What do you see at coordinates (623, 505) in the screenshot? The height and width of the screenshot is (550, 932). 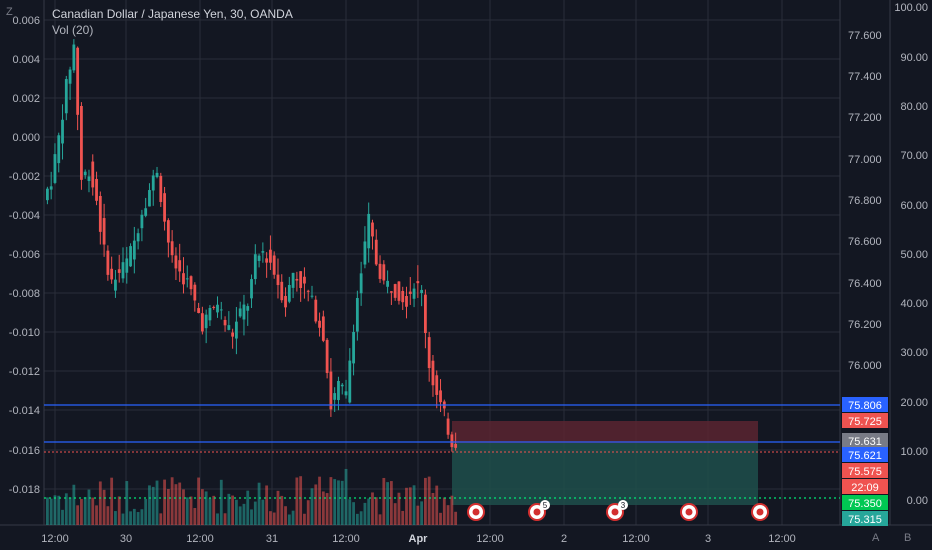 I see `event-count-text: 3` at bounding box center [623, 505].